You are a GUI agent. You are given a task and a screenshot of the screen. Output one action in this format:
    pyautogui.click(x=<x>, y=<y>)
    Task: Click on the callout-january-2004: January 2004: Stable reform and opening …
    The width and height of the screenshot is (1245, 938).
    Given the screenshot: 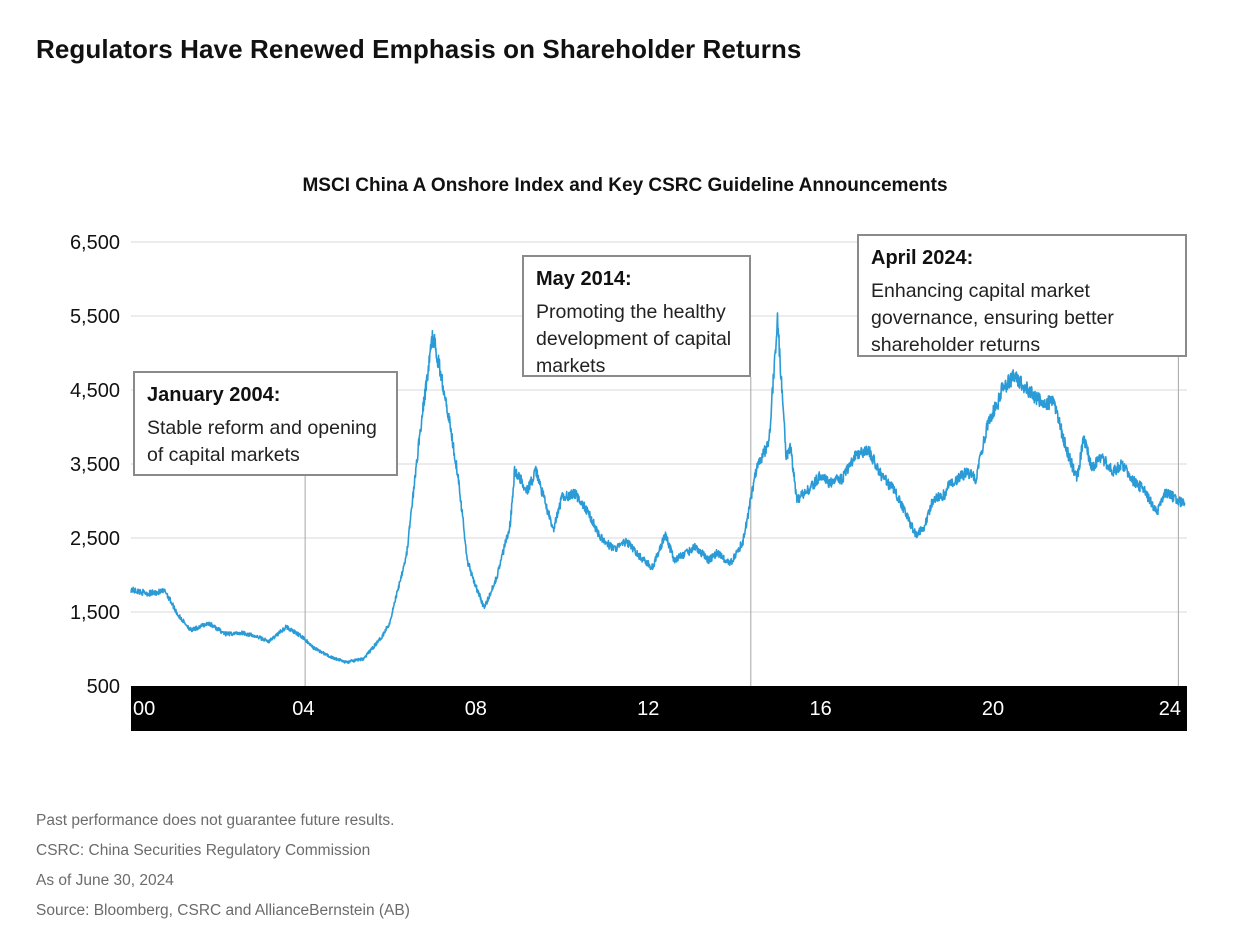 What is the action you would take?
    pyautogui.click(x=265, y=423)
    